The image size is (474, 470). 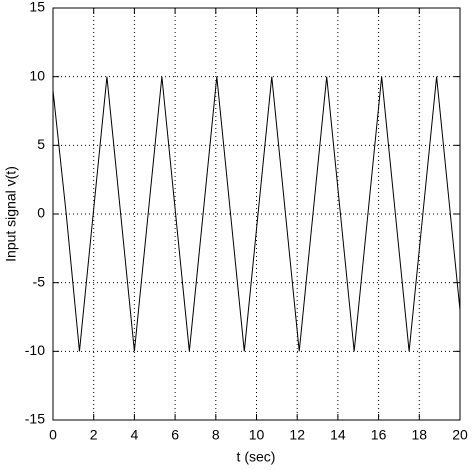 I want to click on x-tick-label: 14, so click(x=338, y=435).